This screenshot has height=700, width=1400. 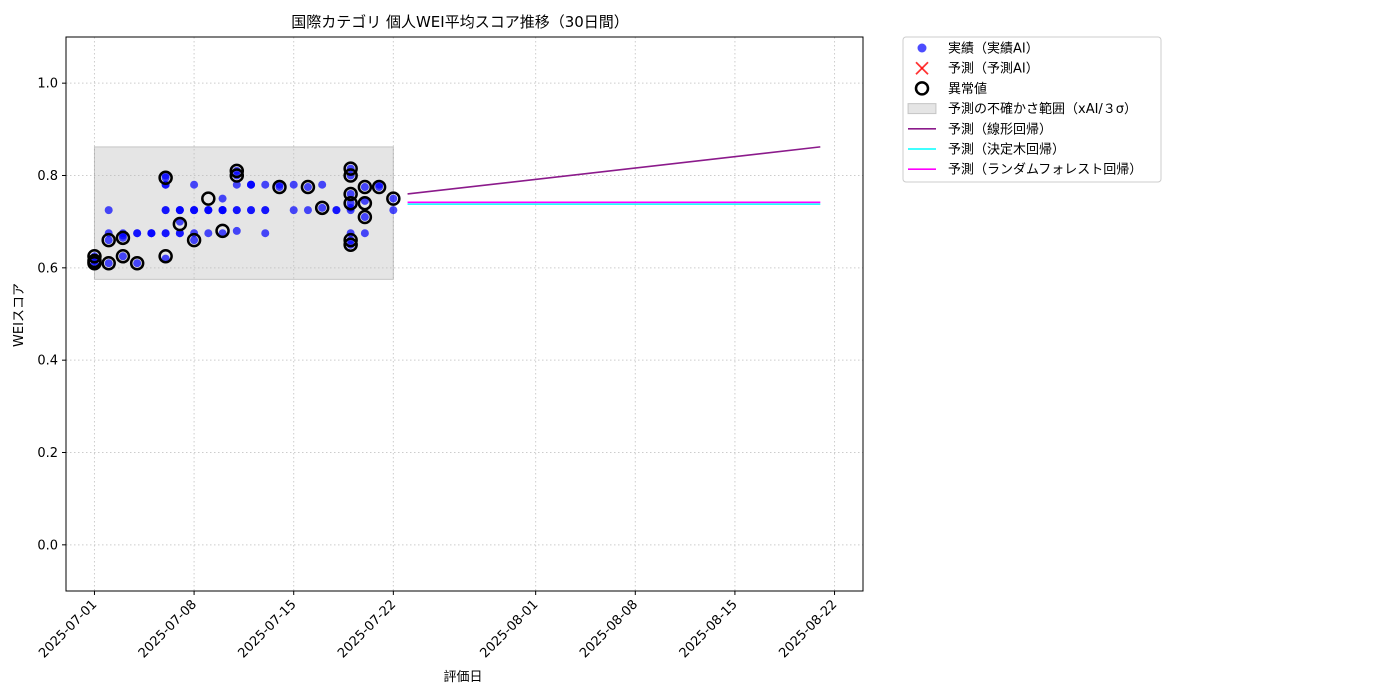 What do you see at coordinates (168, 629) in the screenshot?
I see `x-tick-label: 2025-07-08` at bounding box center [168, 629].